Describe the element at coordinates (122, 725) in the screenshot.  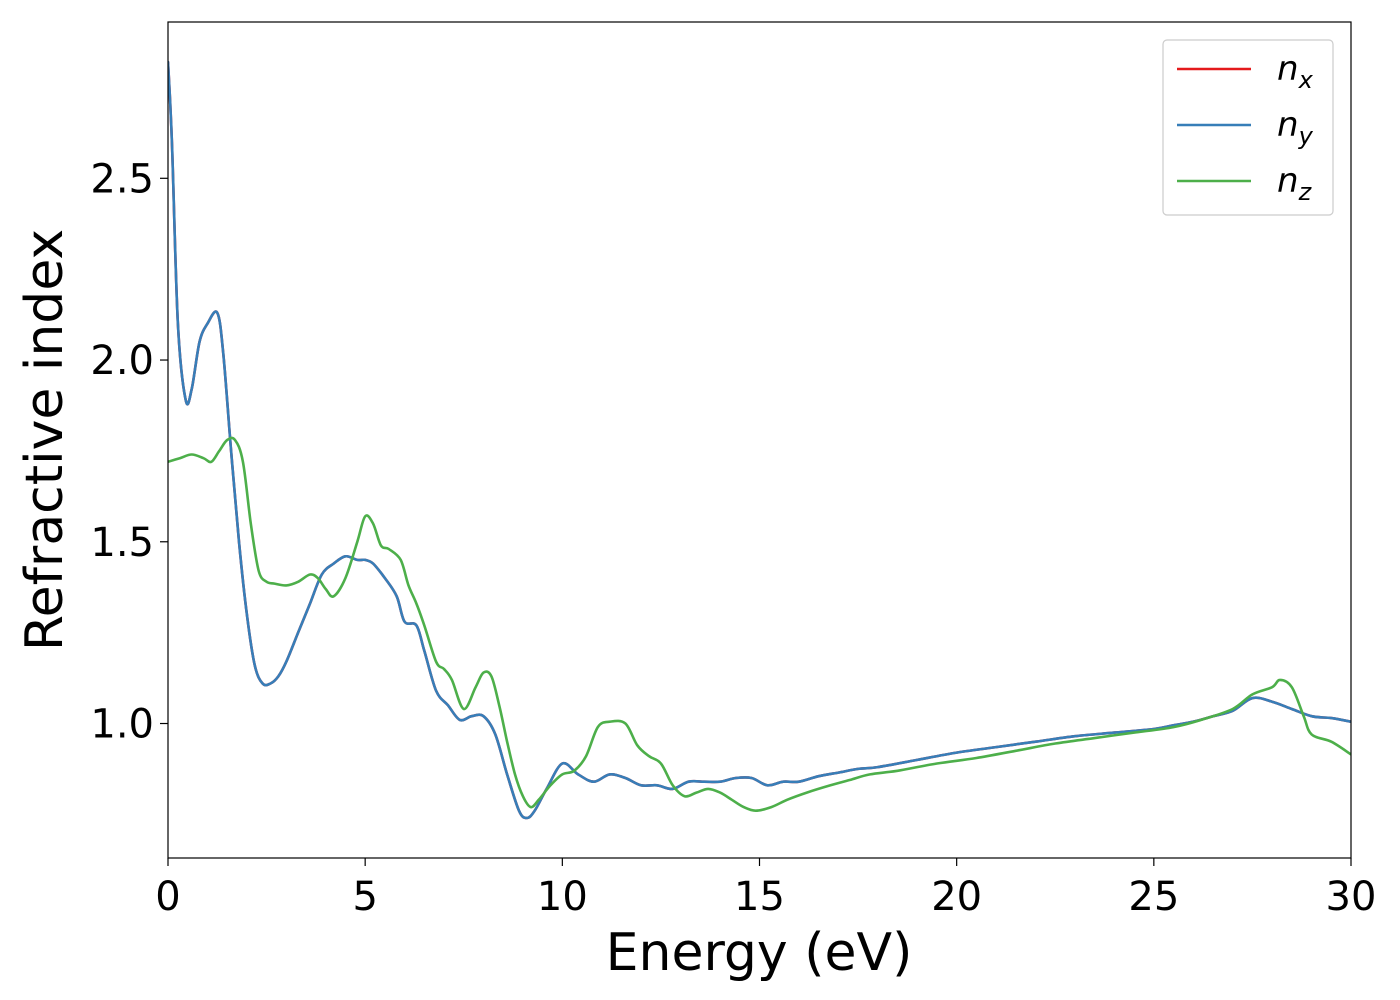
I see `y-tick-label: 1.0` at that location.